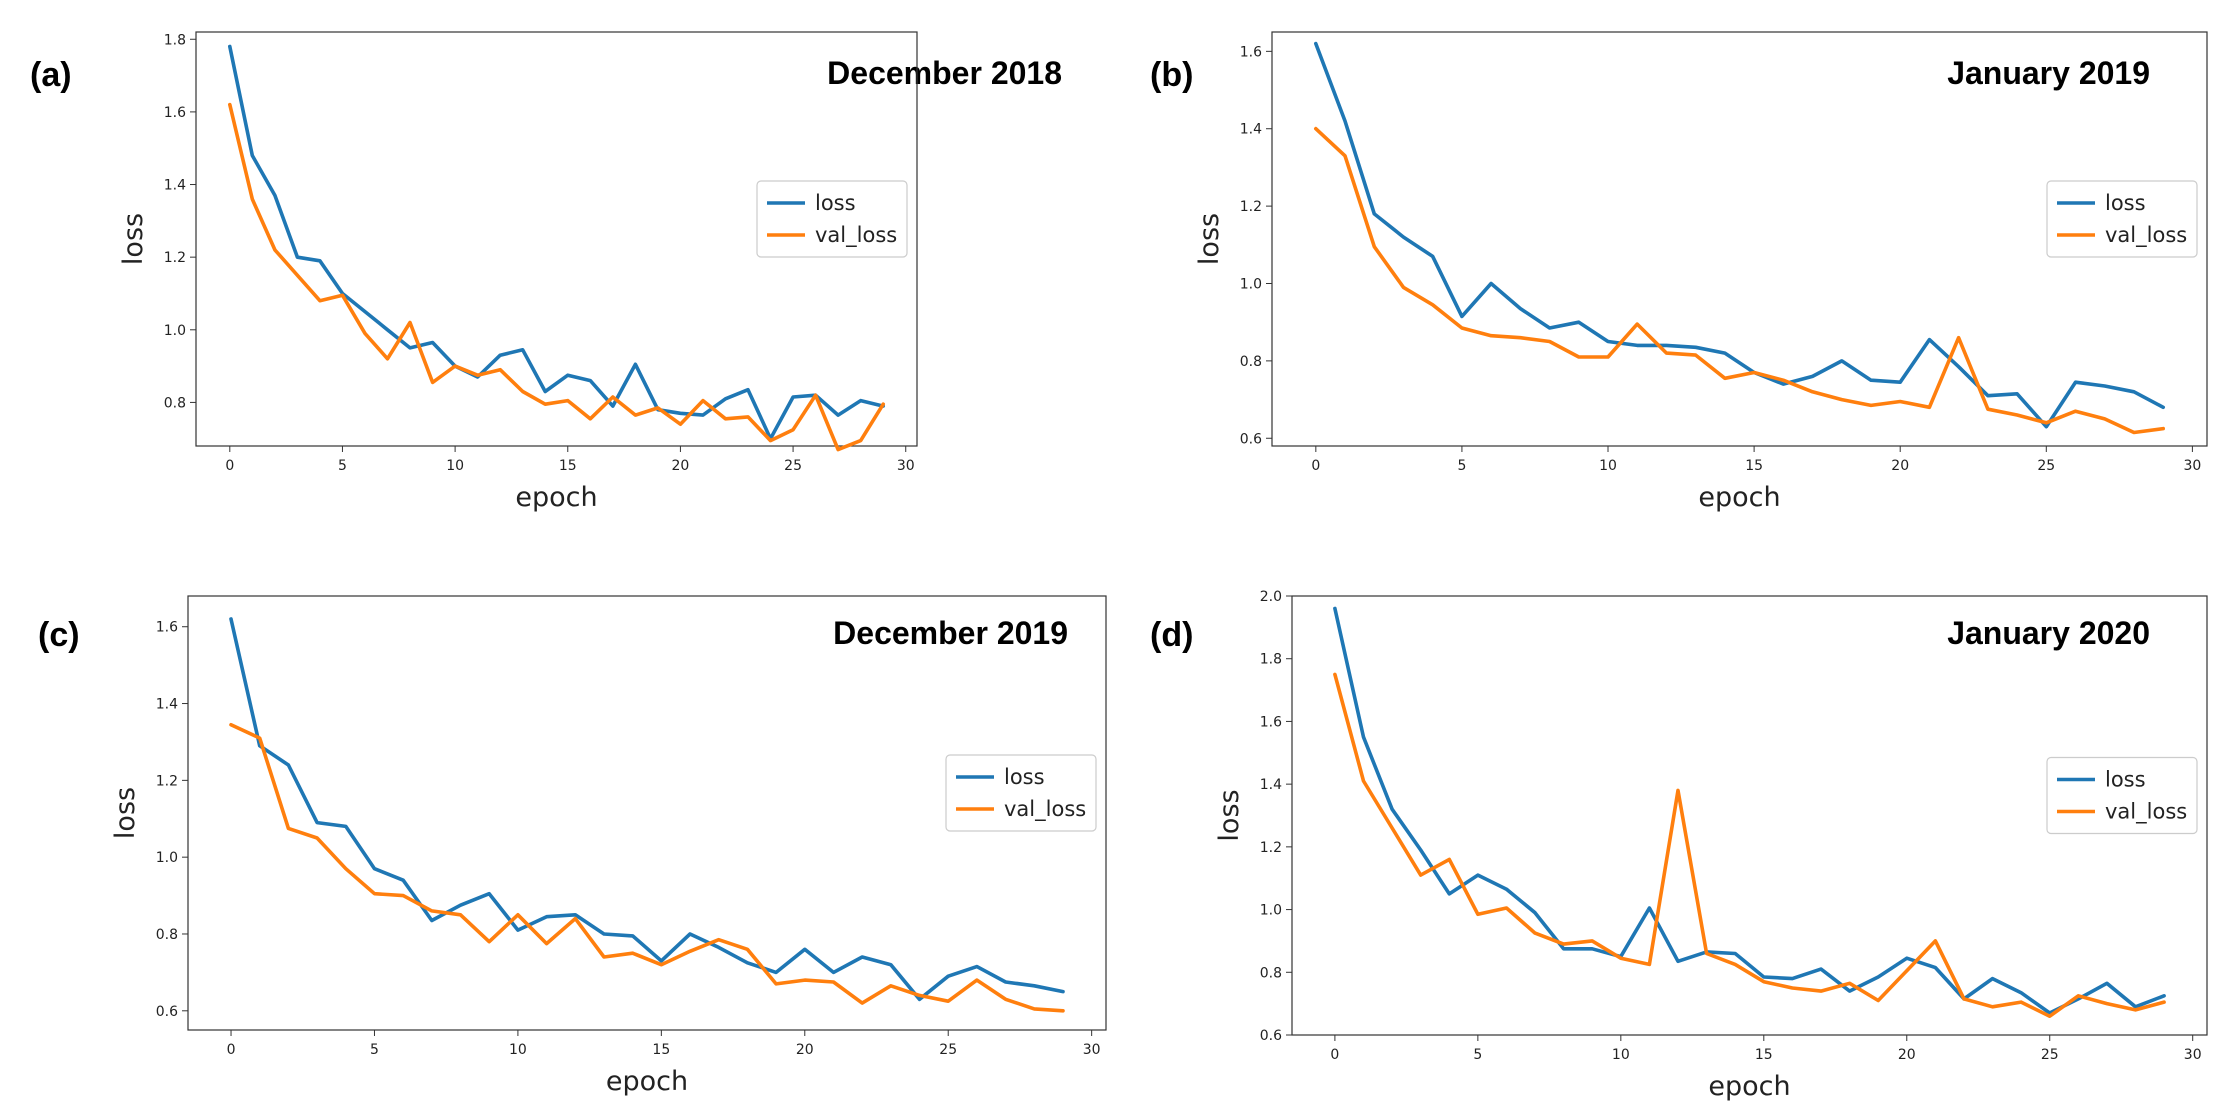 The height and width of the screenshot is (1111, 2221). What do you see at coordinates (59, 635) in the screenshot?
I see `panel-label: (c)` at bounding box center [59, 635].